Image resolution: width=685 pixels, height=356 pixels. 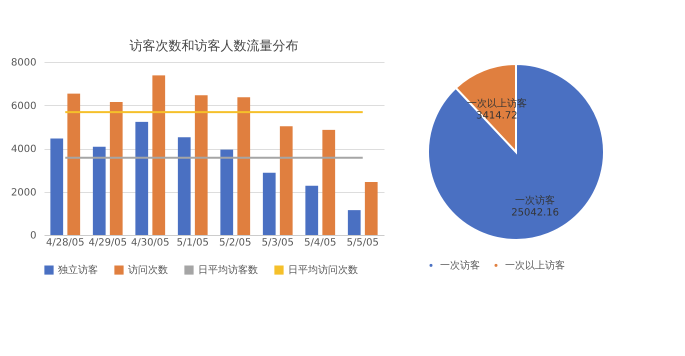 What do you see at coordinates (150, 243) in the screenshot?
I see `x-tick-label: 4/30/05` at bounding box center [150, 243].